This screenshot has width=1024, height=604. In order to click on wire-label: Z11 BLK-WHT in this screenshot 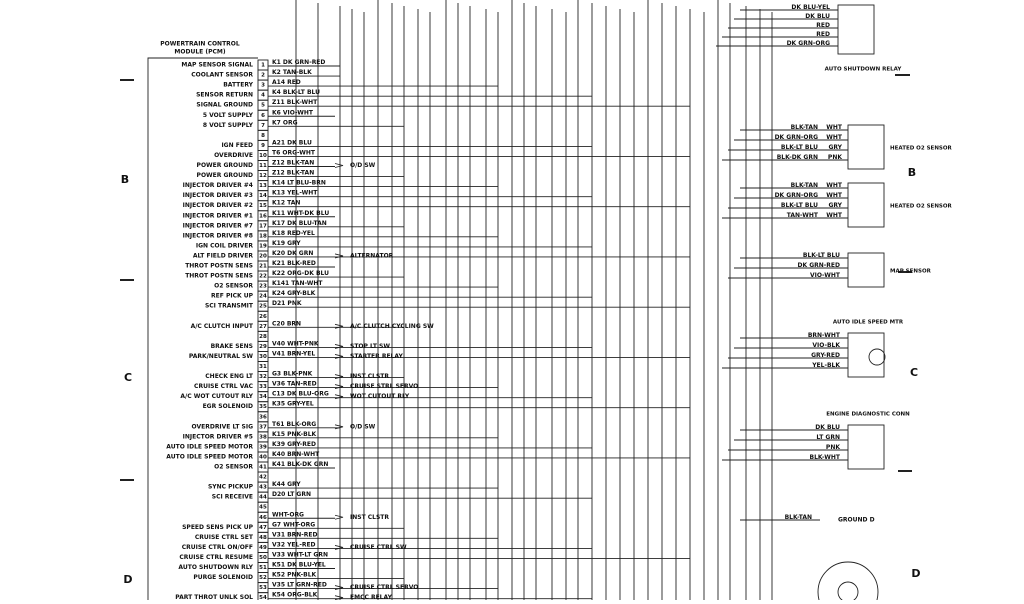, I will do `click(295, 102)`.